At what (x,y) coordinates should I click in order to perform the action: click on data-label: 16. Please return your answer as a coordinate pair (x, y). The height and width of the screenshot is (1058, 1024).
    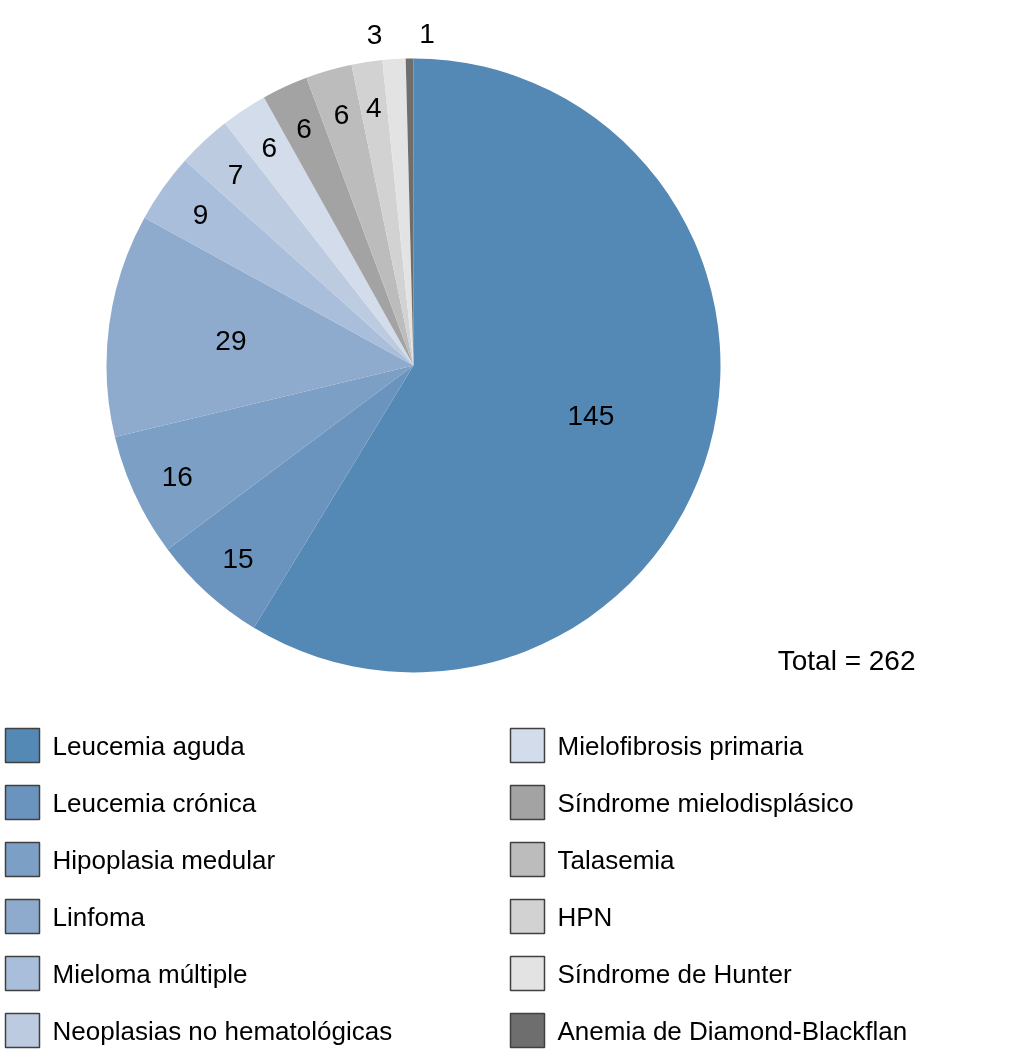
    Looking at the image, I should click on (177, 476).